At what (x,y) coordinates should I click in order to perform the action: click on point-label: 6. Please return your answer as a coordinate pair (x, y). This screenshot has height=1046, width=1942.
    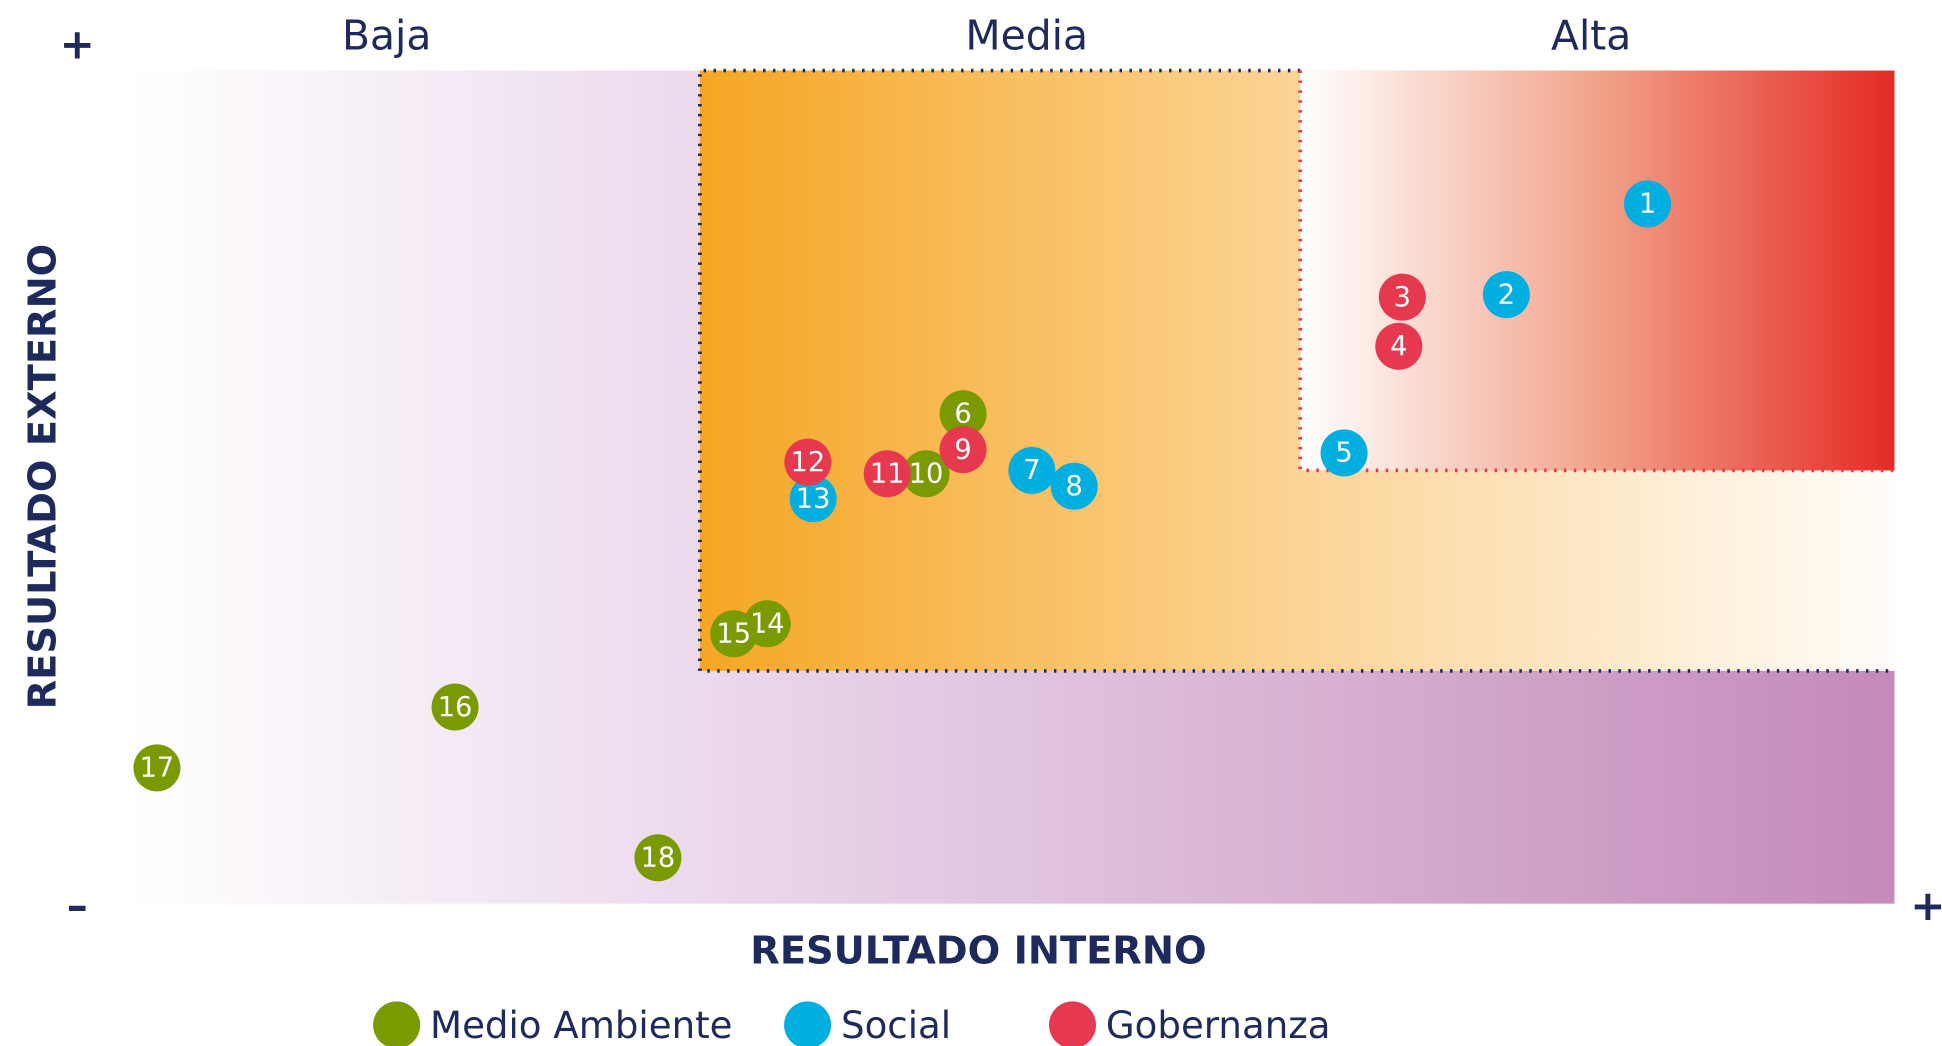
    Looking at the image, I should click on (962, 414).